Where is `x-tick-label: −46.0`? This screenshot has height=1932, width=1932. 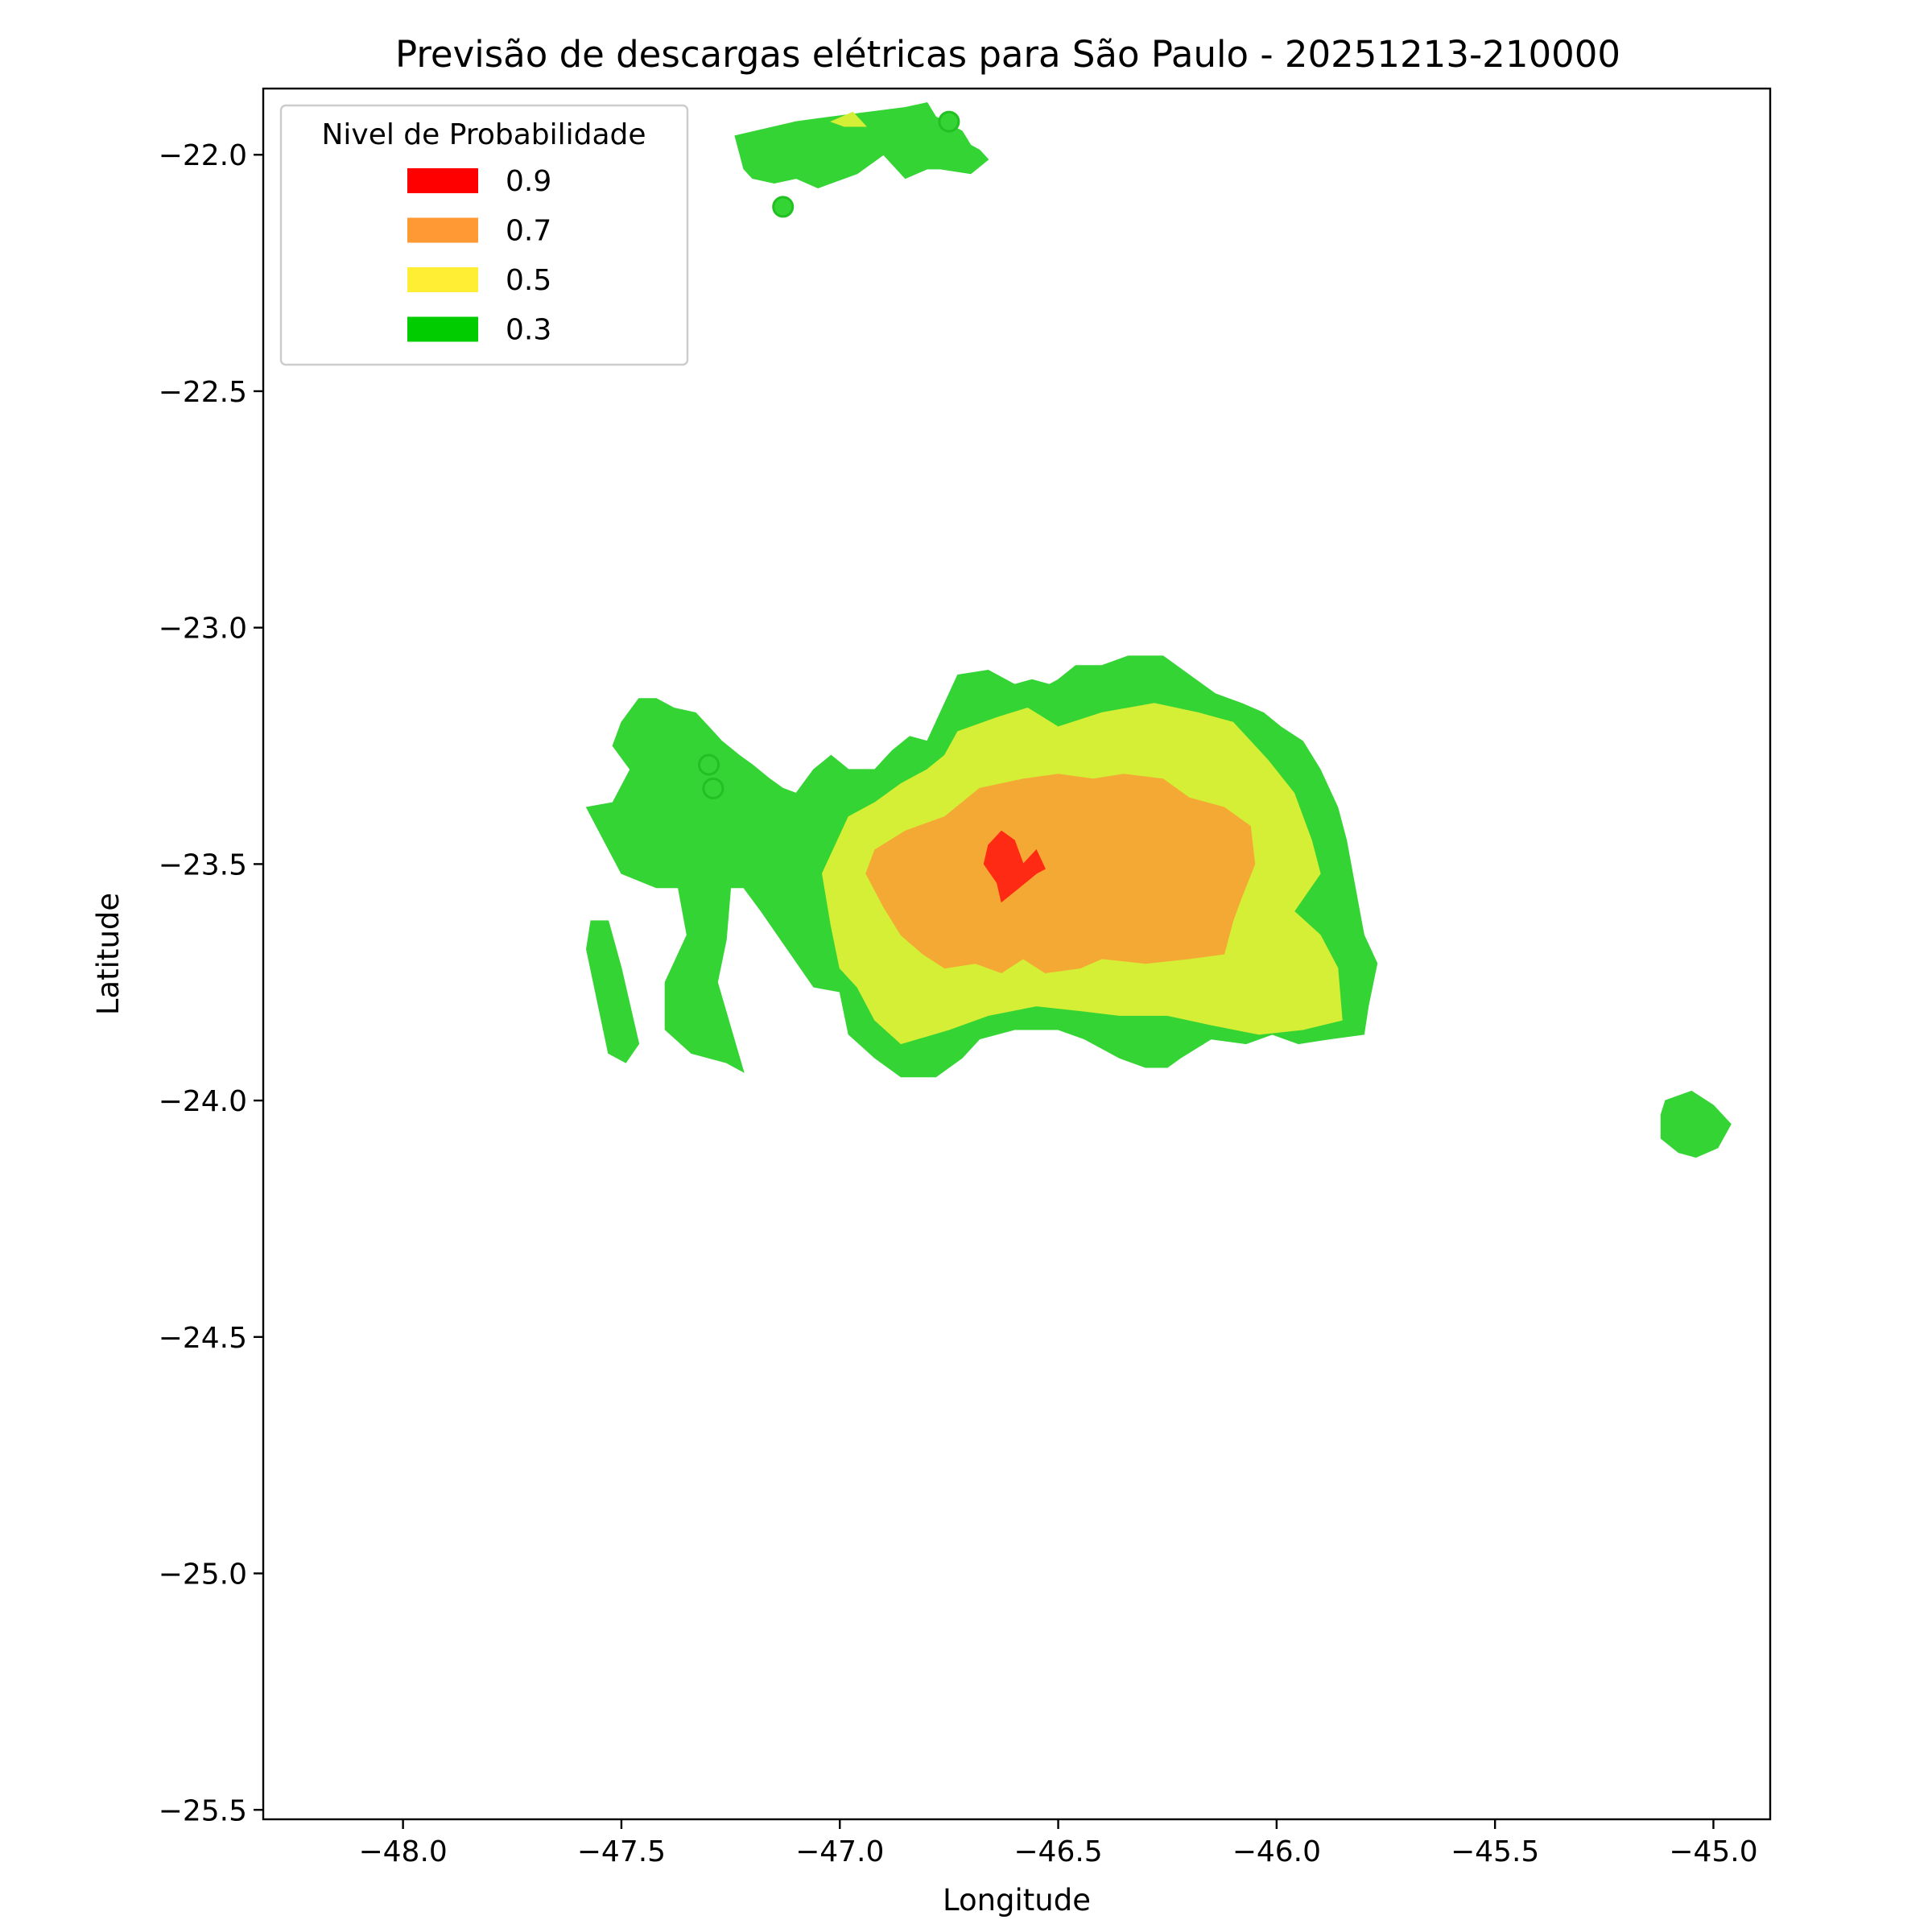 x-tick-label: −46.0 is located at coordinates (1276, 1851).